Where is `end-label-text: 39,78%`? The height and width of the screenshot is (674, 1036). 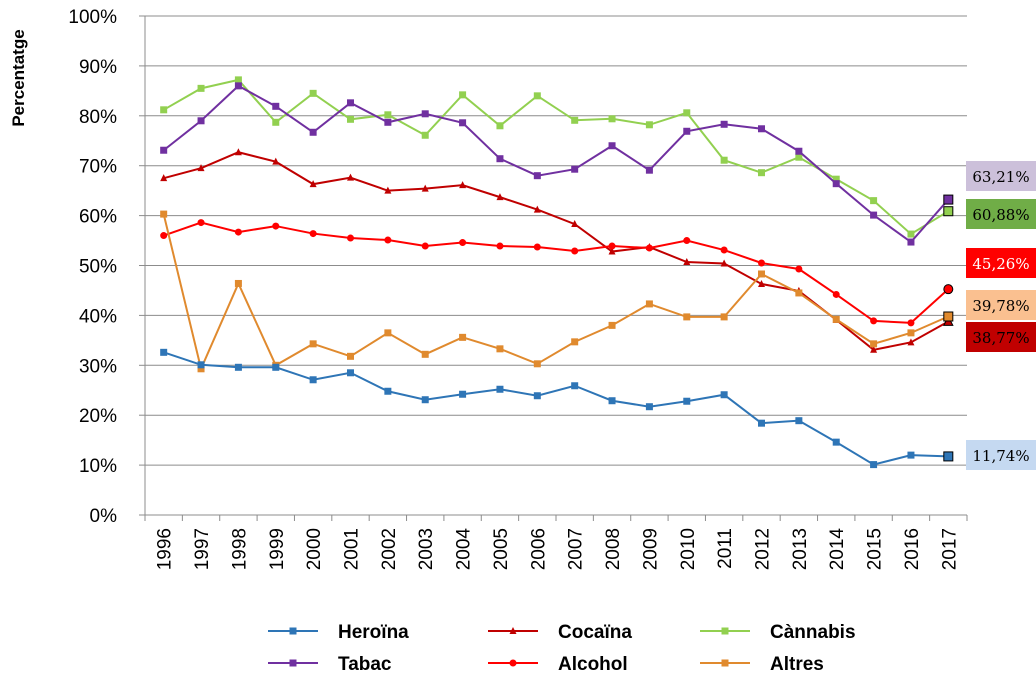 end-label-text: 39,78% is located at coordinates (1000, 306).